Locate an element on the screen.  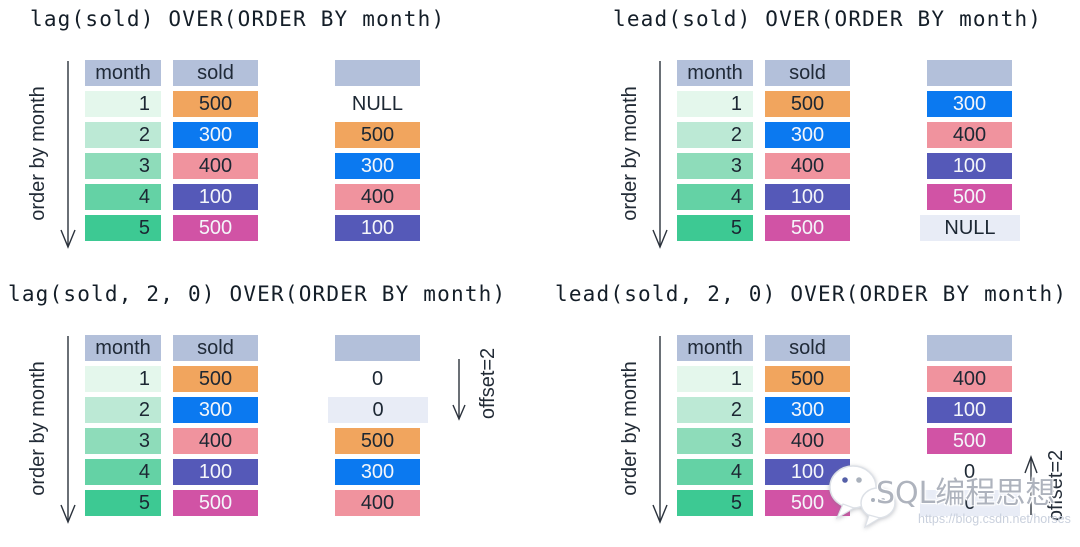
watermark-brand: SQL编程思想 is located at coordinates (966, 493).